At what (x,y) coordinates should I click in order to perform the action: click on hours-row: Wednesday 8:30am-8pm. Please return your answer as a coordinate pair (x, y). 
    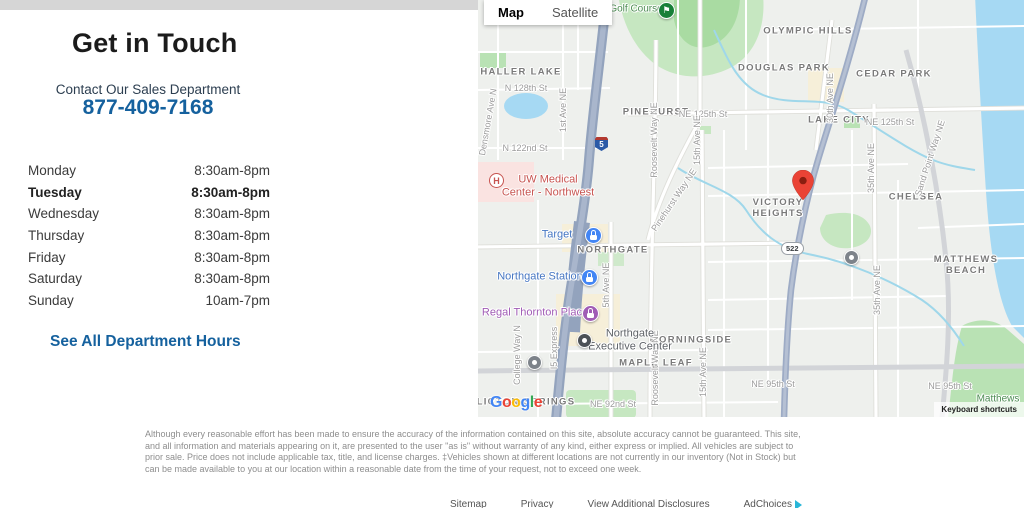
    Looking at the image, I should click on (149, 214).